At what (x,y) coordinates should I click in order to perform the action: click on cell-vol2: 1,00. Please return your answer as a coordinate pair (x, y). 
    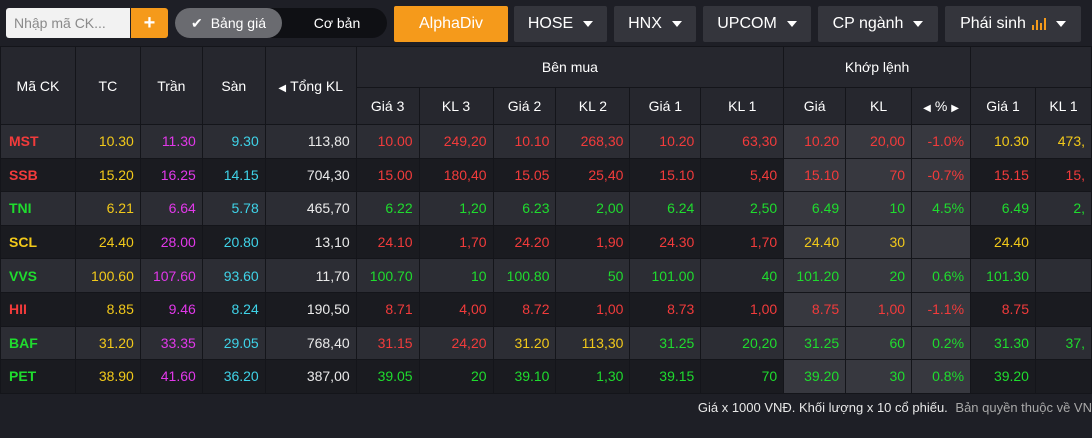
    Looking at the image, I should click on (593, 309).